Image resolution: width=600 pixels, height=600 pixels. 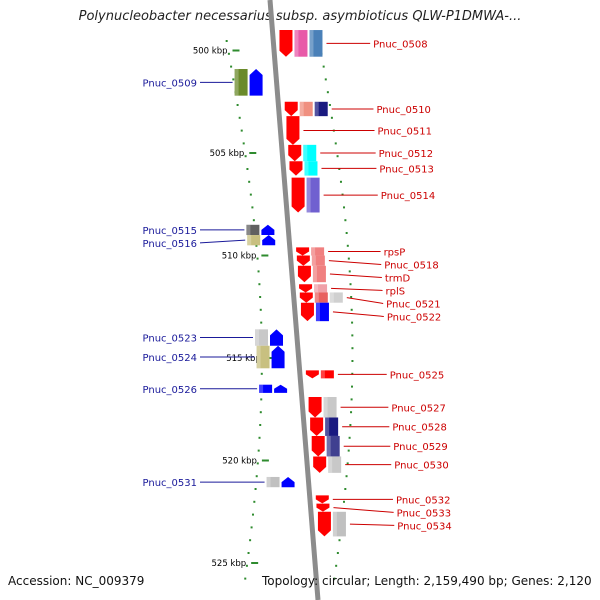 What do you see at coordinates (353, 43) in the screenshot?
I see `gene-Pnuc_0508: Pnuc_0508` at bounding box center [353, 43].